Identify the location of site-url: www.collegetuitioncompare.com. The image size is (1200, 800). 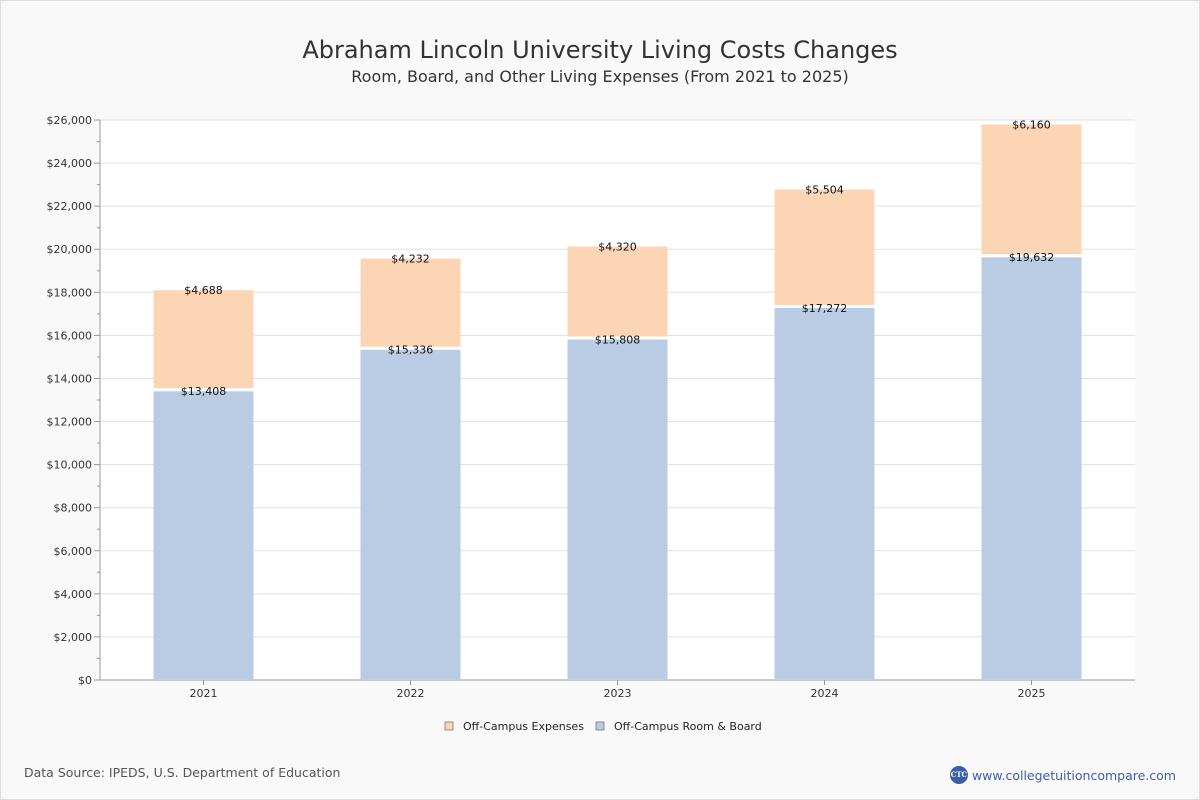
(1073, 775).